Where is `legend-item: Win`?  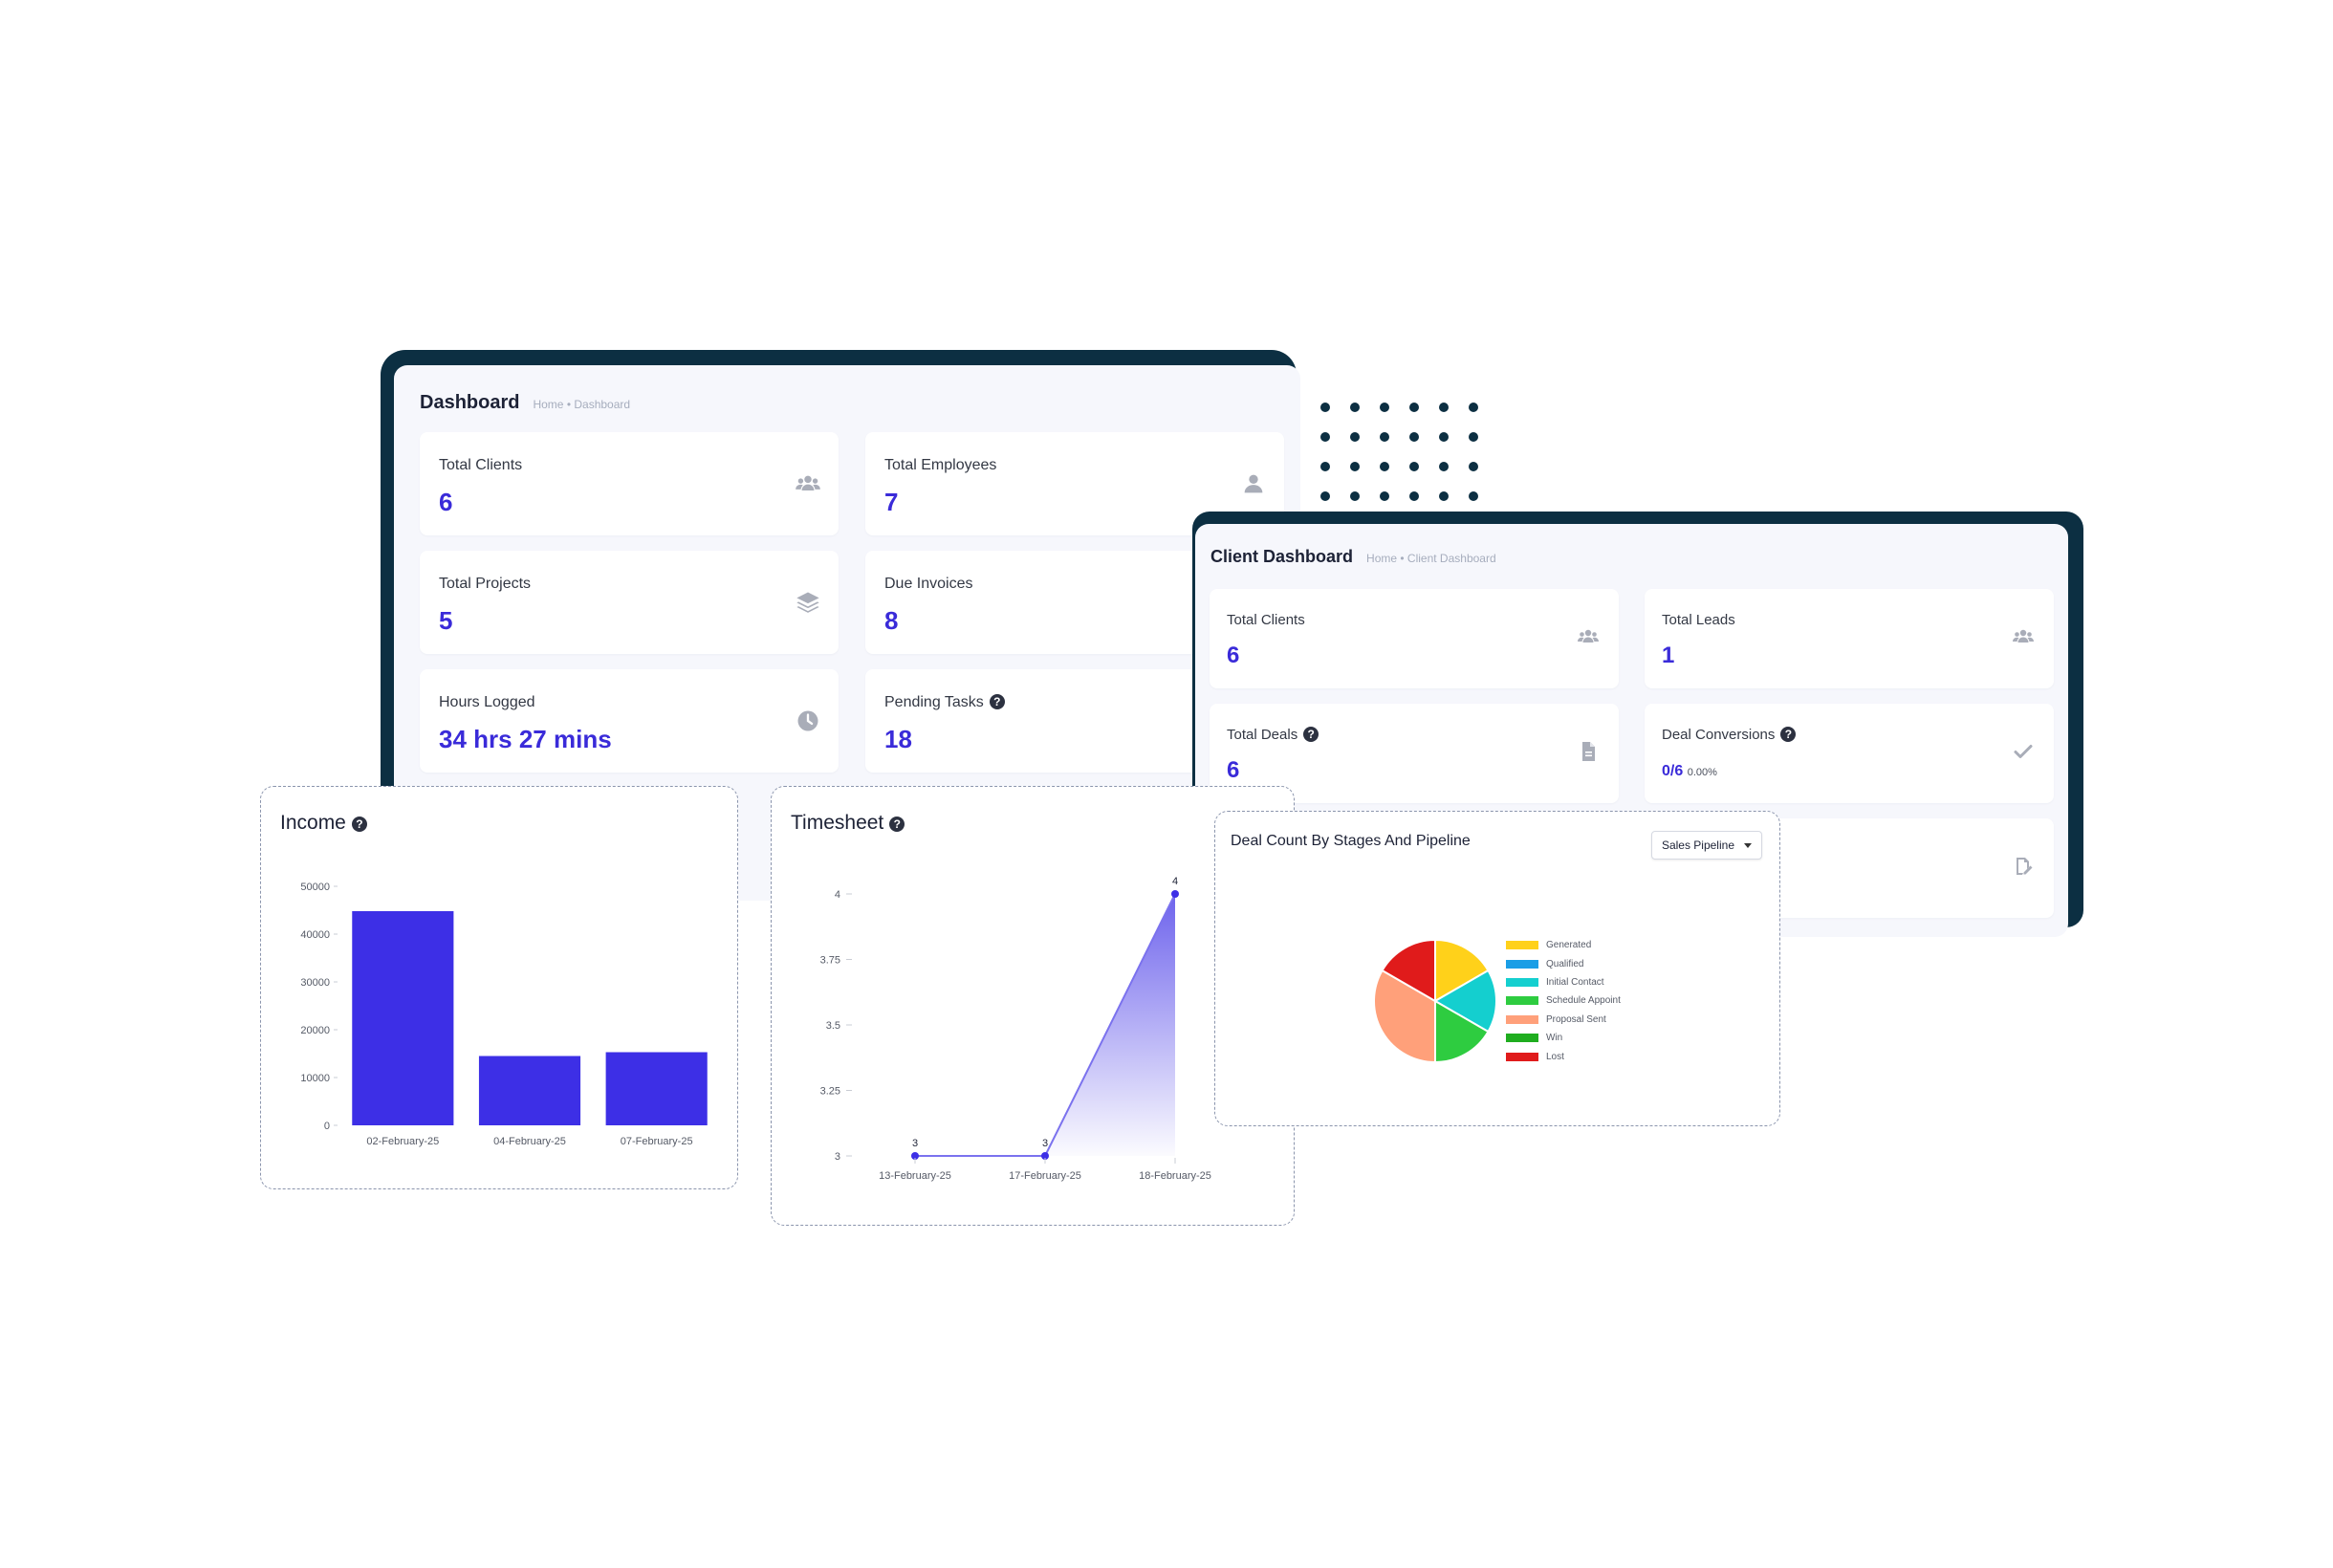
legend-item: Win is located at coordinates (1563, 1038).